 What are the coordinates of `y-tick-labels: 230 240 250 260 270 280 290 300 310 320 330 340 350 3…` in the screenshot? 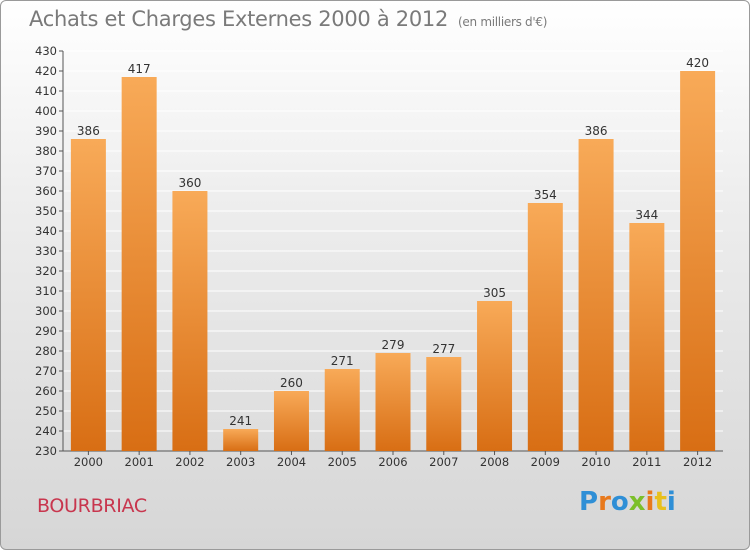 It's located at (49, 251).